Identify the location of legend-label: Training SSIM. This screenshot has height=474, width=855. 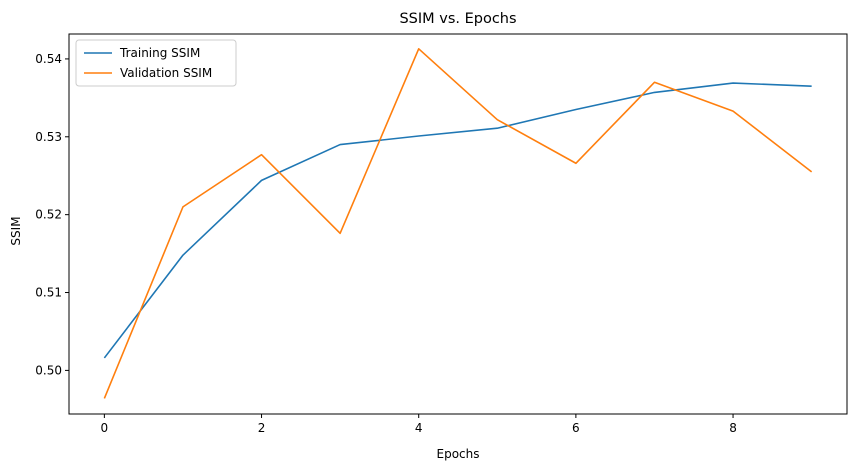
(159, 53).